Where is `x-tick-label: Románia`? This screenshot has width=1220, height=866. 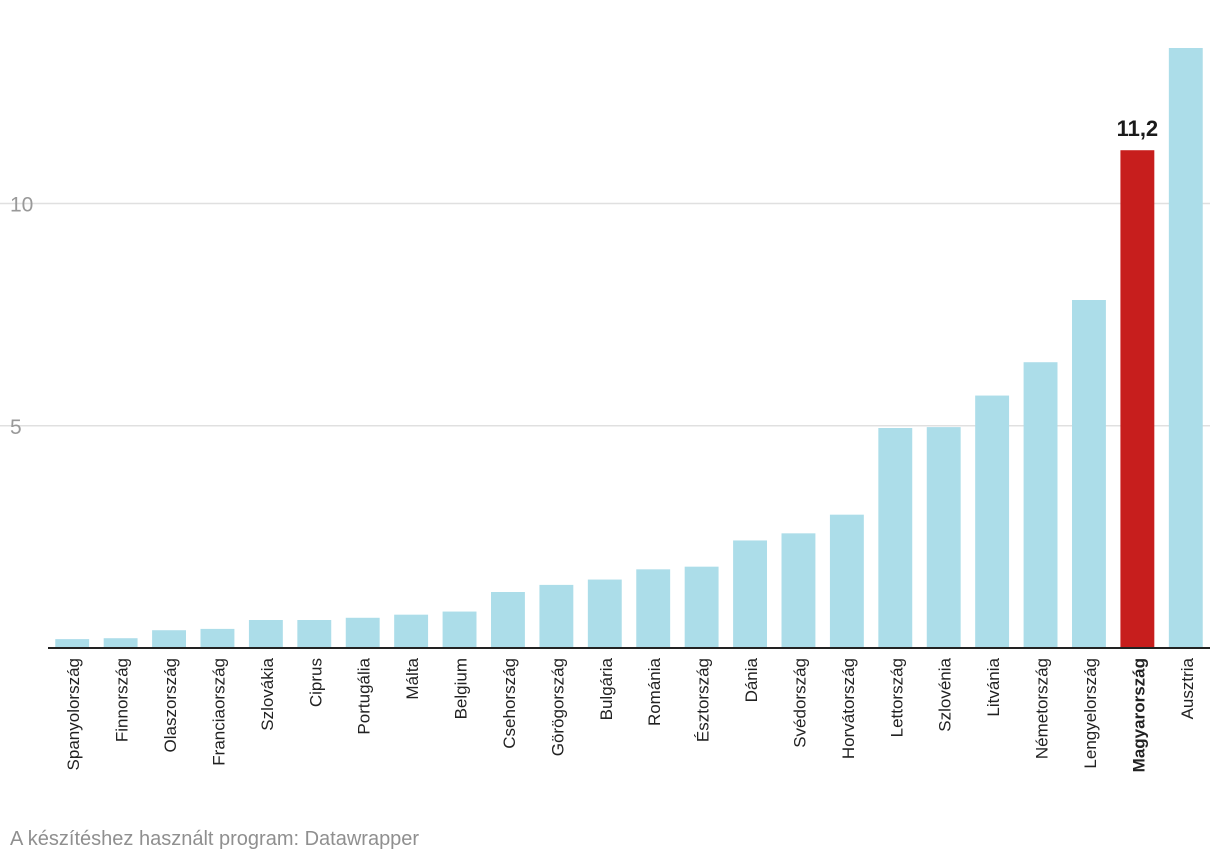
x-tick-label: Románia is located at coordinates (654, 691).